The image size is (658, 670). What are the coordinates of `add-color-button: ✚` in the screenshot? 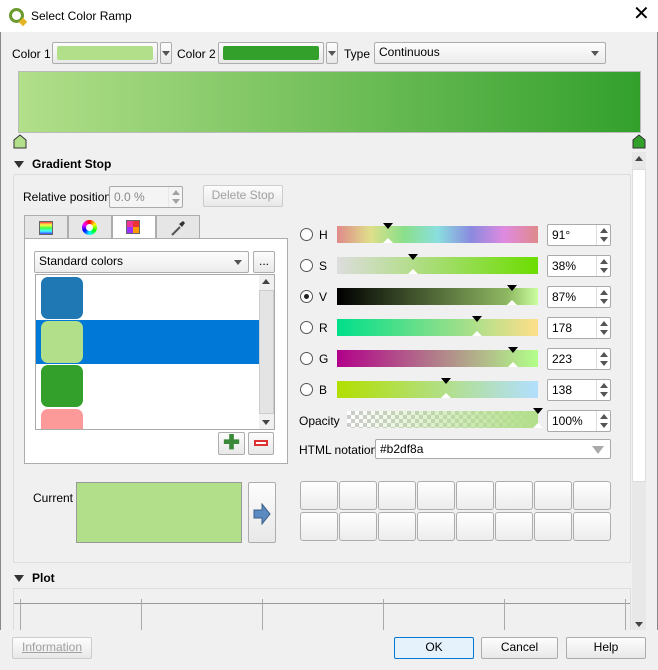 It's located at (231, 443).